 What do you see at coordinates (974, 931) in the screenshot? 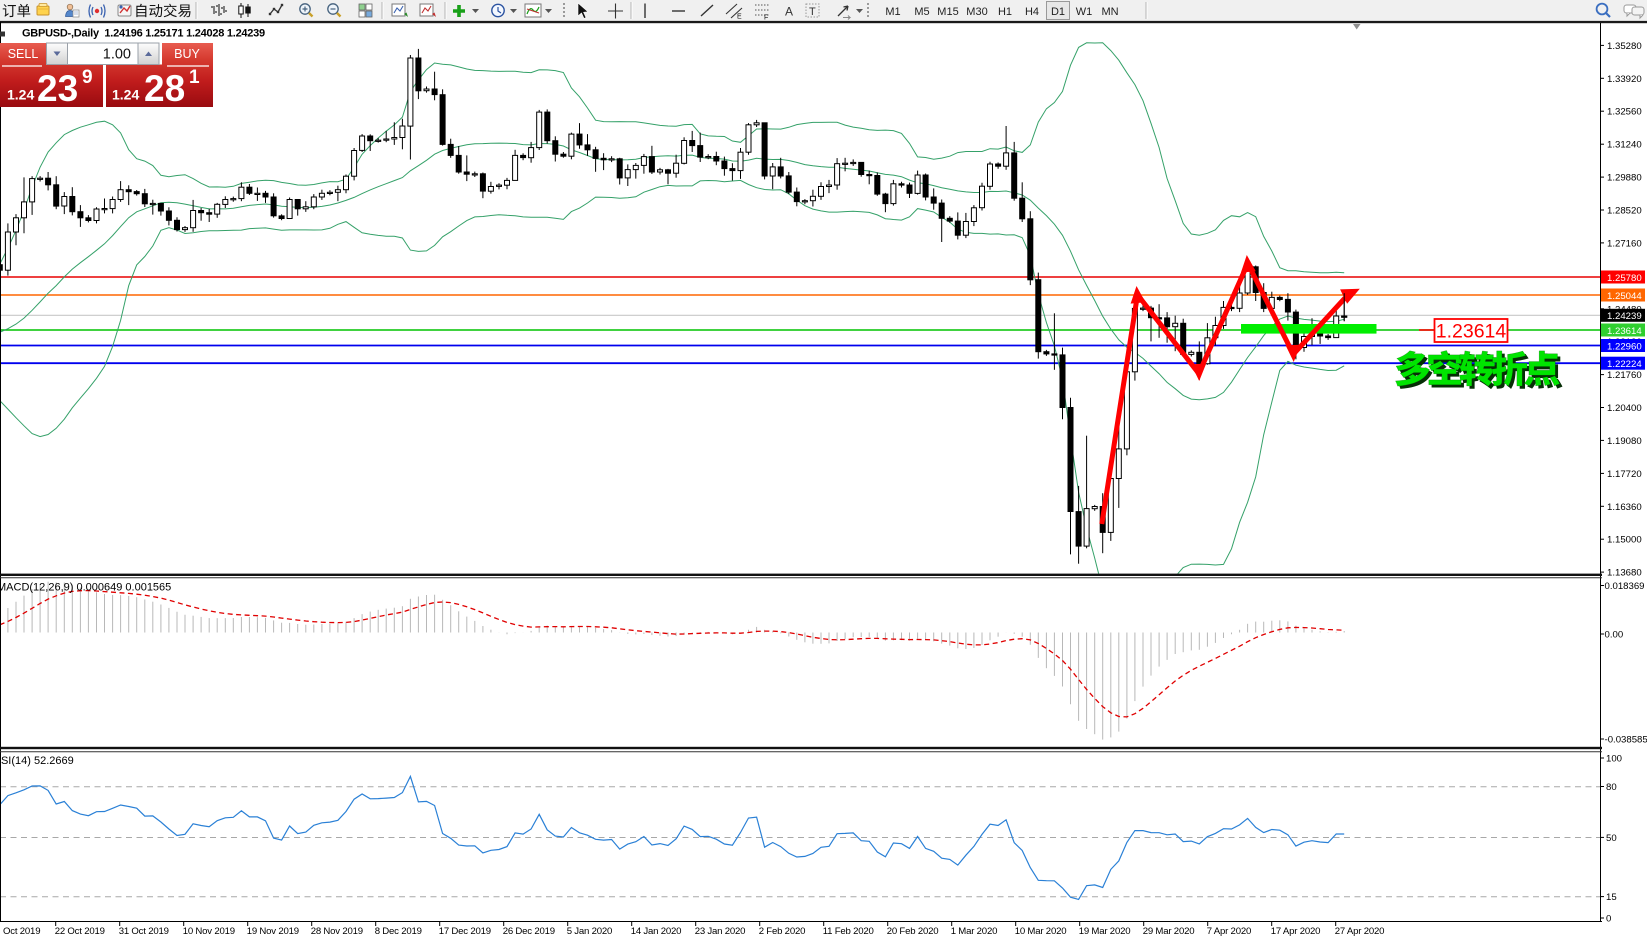
I see `svg-text: 1 Mar 2020` at bounding box center [974, 931].